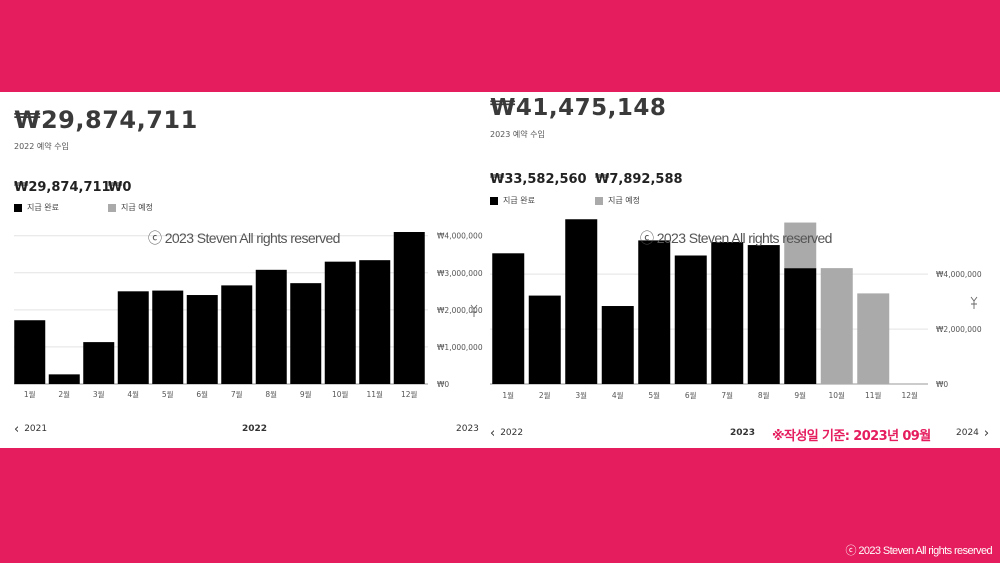 The image size is (1000, 563). I want to click on right-pending-amount: ₩7,892,588, so click(639, 179).